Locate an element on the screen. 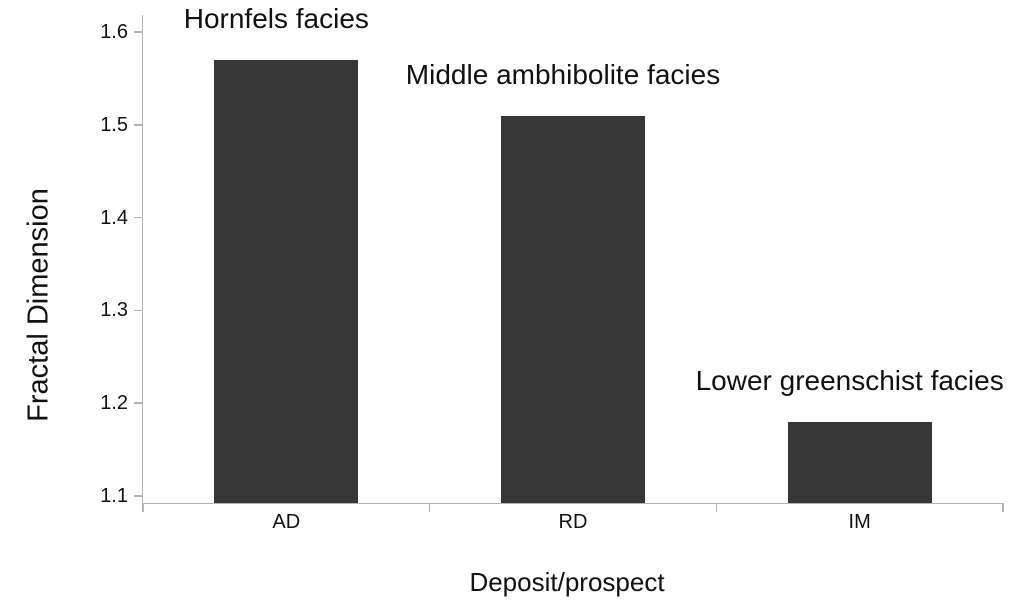  y-tick-label: 1.5 is located at coordinates (114, 124).